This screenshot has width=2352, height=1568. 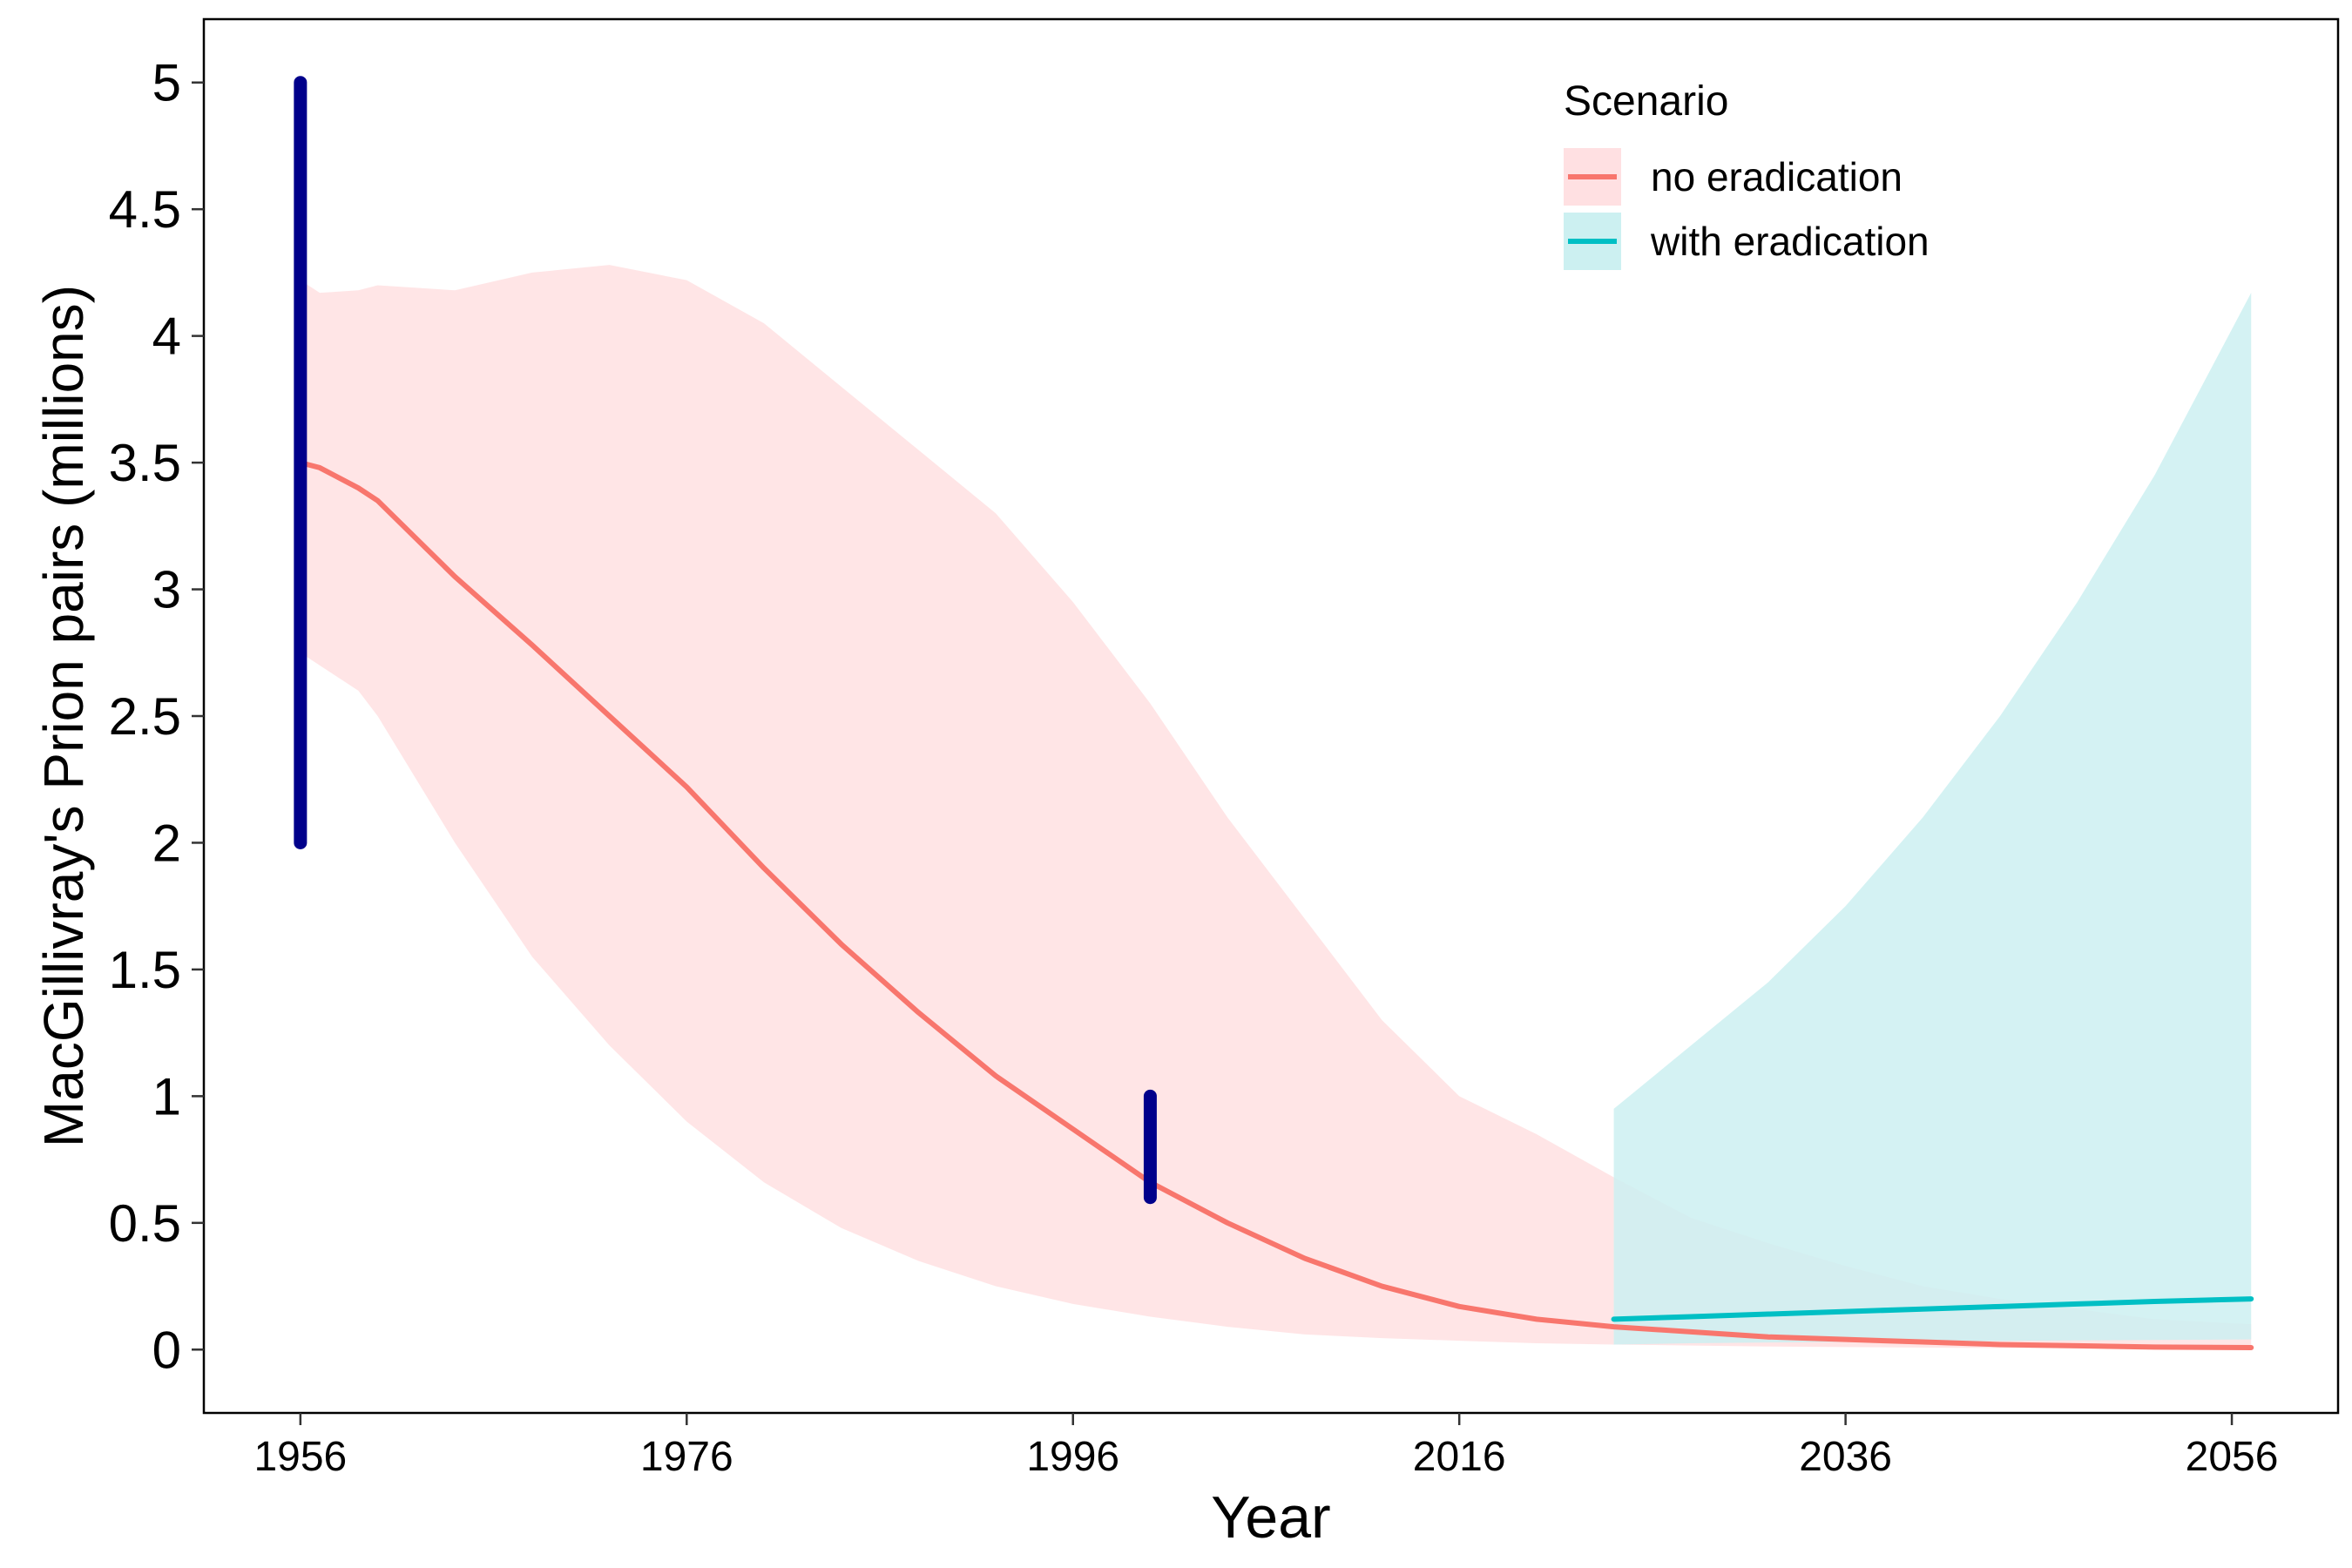 What do you see at coordinates (300, 1457) in the screenshot?
I see `x-tick-label: 1956` at bounding box center [300, 1457].